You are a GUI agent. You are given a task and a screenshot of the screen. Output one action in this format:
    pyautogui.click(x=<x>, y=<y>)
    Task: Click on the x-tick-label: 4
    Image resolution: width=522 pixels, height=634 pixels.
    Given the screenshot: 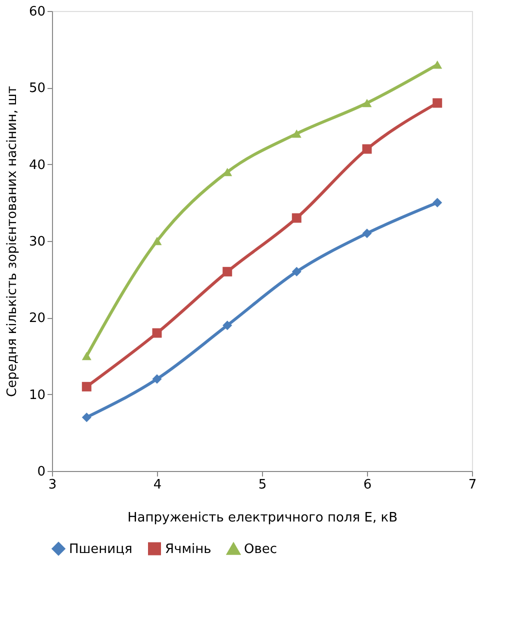 What is the action you would take?
    pyautogui.click(x=157, y=485)
    